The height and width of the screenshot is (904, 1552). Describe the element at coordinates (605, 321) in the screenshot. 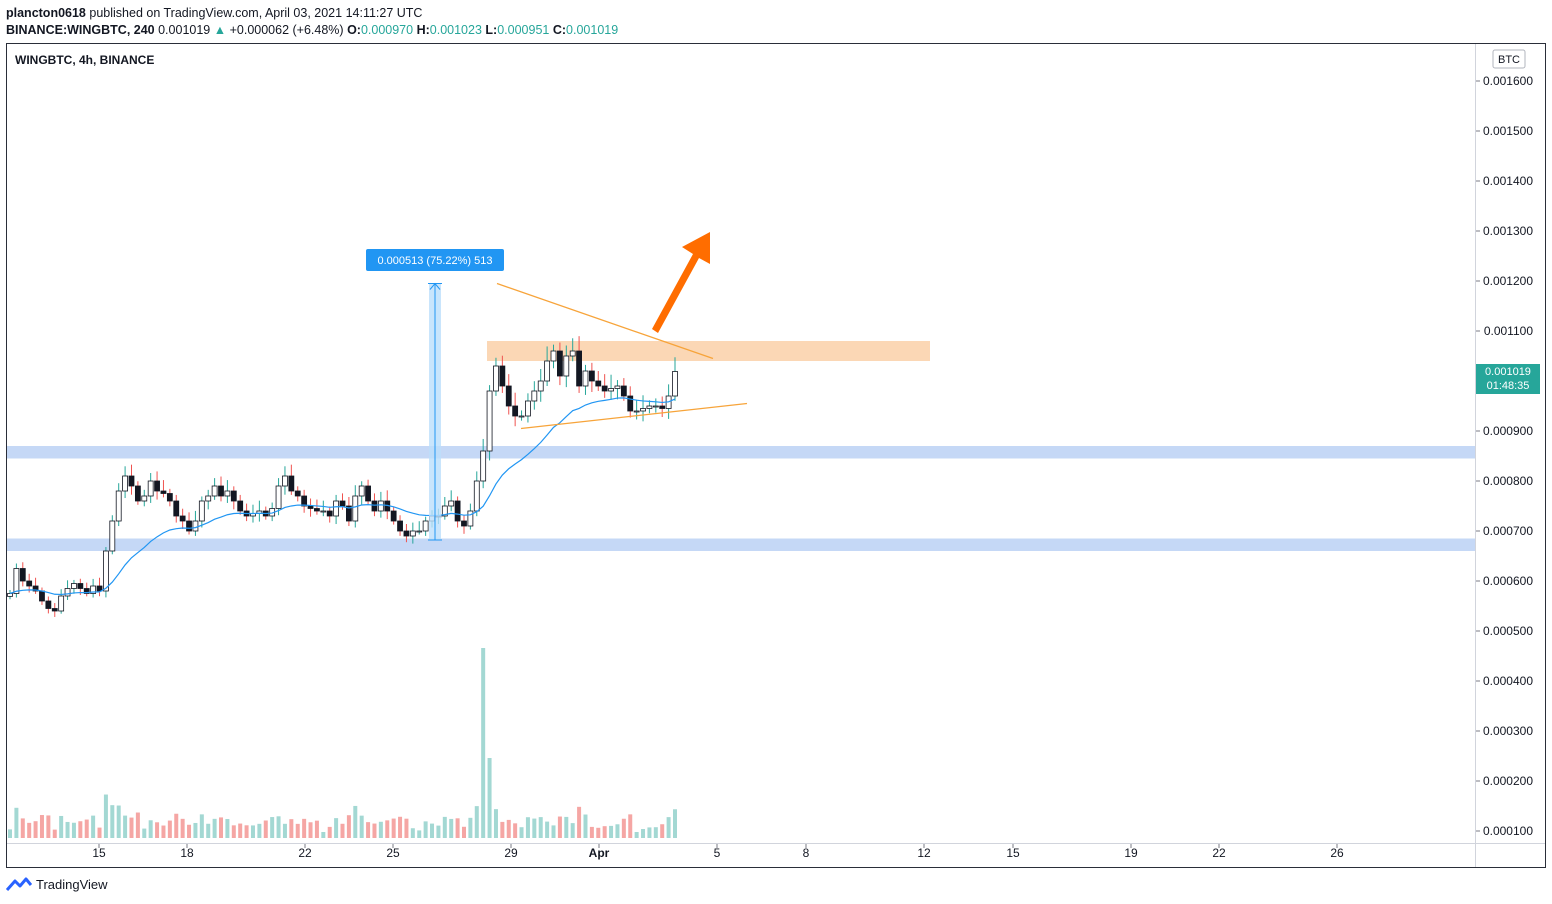

I see `triangle-upper-line` at that location.